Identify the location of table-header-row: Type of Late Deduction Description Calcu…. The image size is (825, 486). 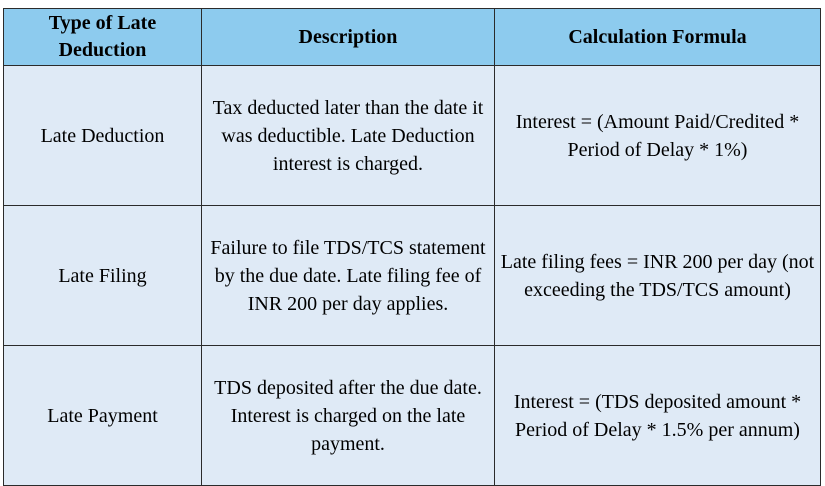
(412, 37).